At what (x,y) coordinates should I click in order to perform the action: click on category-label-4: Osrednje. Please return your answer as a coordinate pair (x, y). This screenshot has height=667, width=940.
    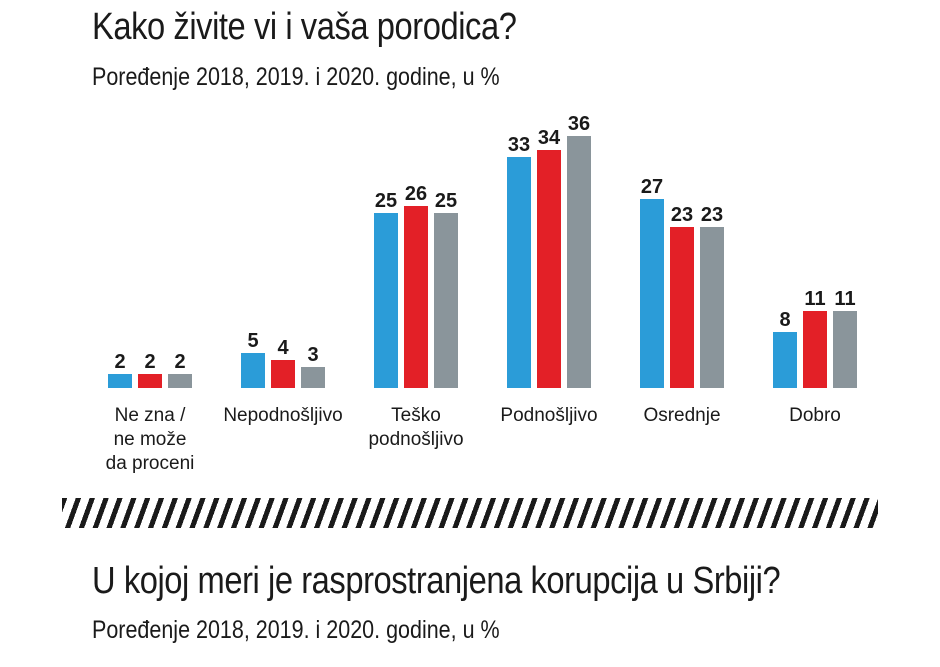
    Looking at the image, I should click on (681, 415).